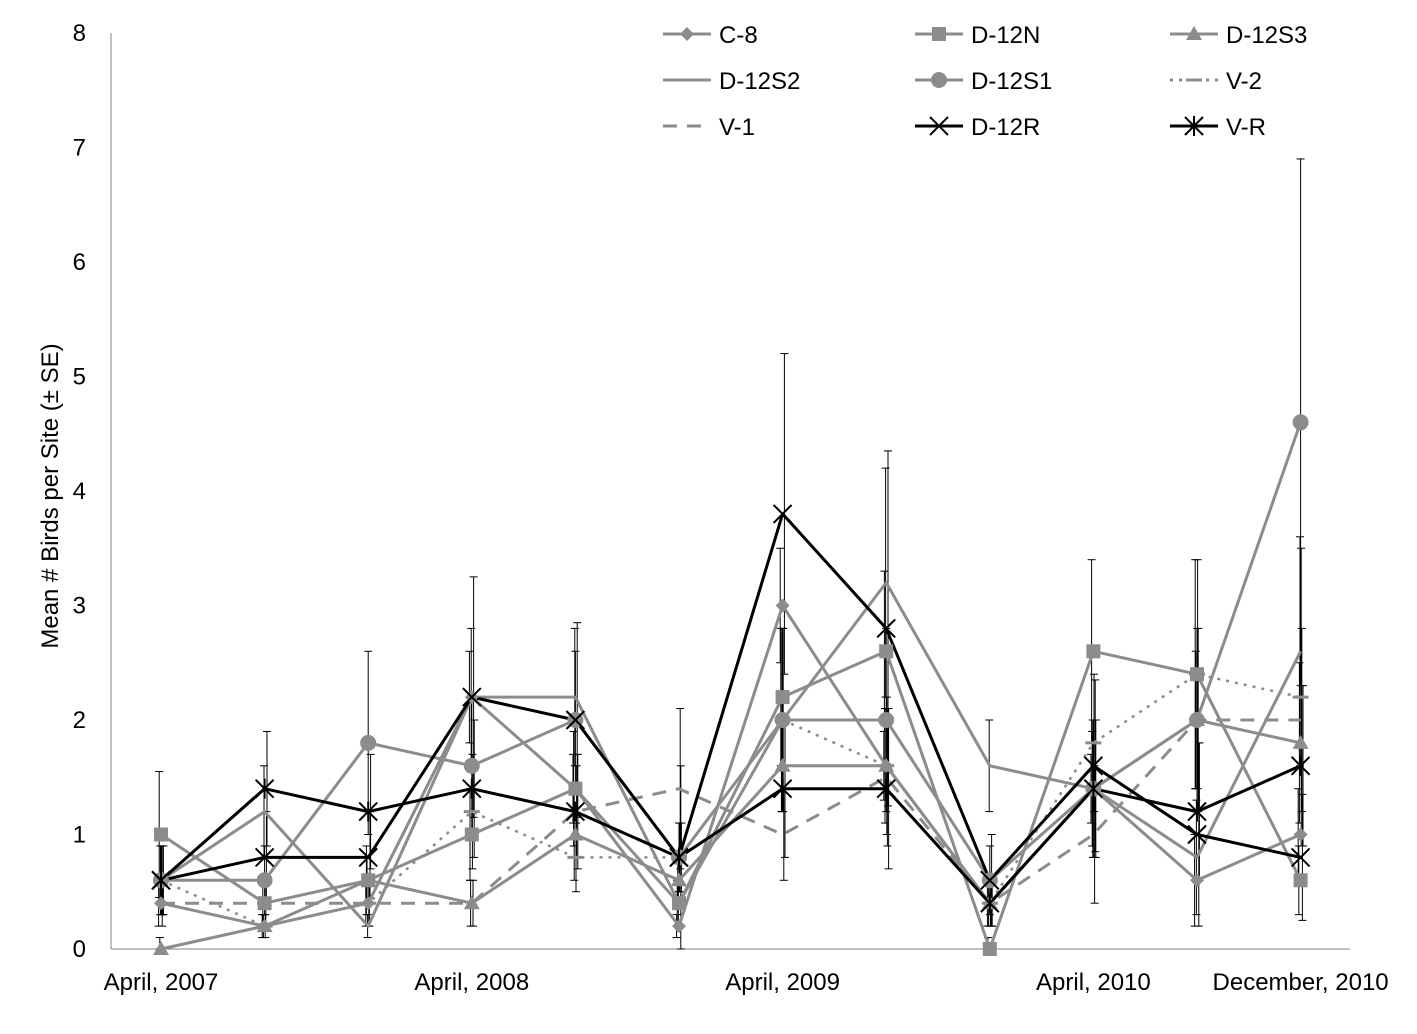 Image resolution: width=1417 pixels, height=1034 pixels. What do you see at coordinates (1266, 35) in the screenshot?
I see `legend-label: D-12S3` at bounding box center [1266, 35].